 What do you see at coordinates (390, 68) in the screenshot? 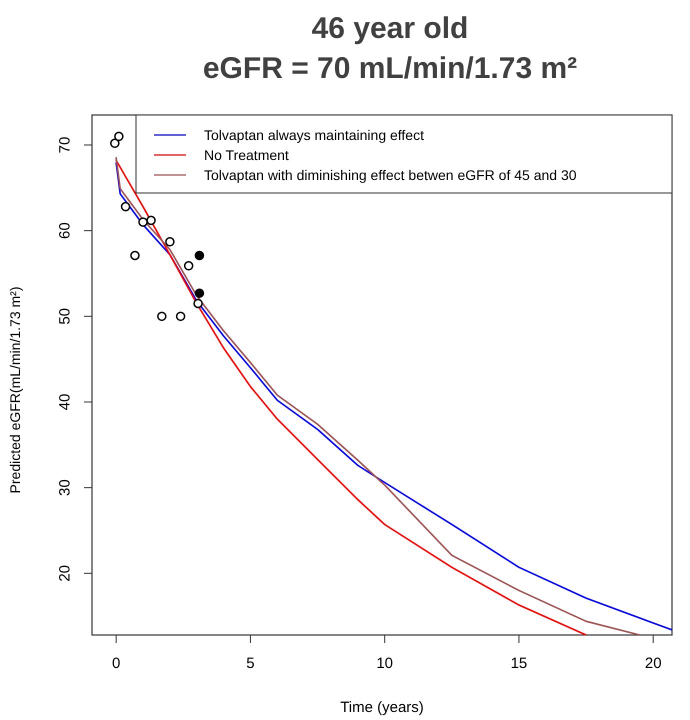
I see `chart-subtitle: eGFR = 70 mL/min/1.73 m²` at bounding box center [390, 68].